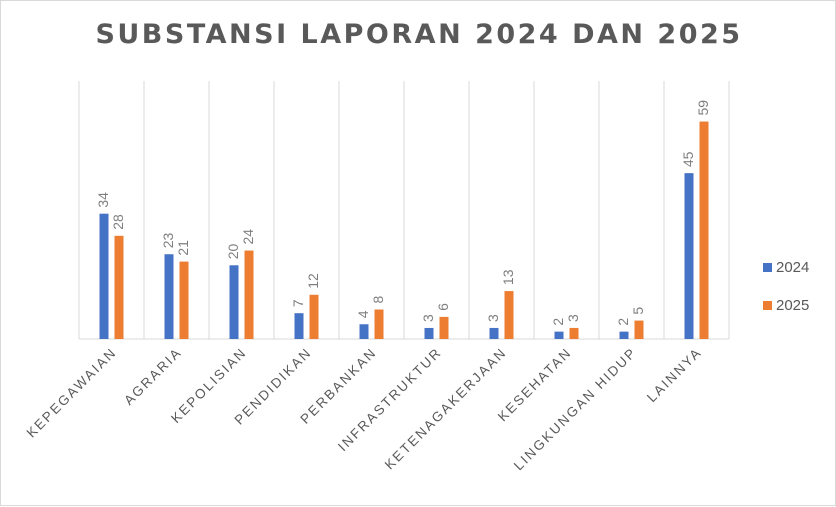 This screenshot has height=507, width=836. I want to click on data-label-2024: 34, so click(103, 200).